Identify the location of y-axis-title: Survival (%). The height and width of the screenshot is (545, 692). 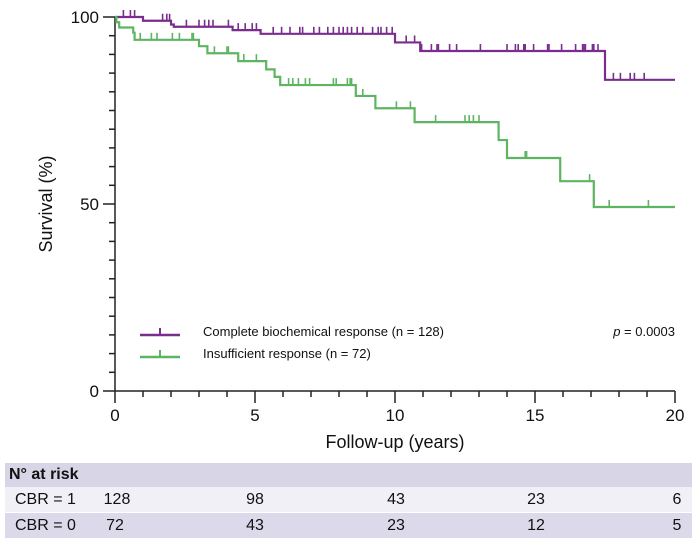
(46, 203).